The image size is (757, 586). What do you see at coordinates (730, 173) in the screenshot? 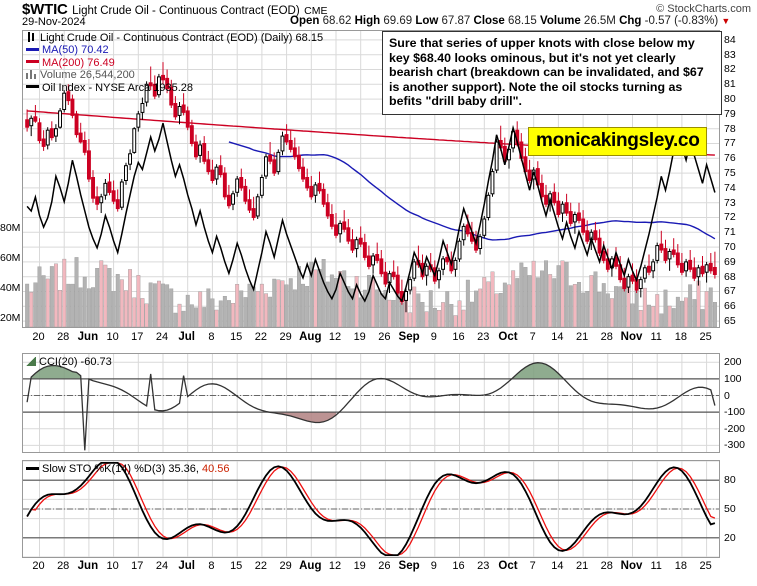
I see `price-y-tick: 75` at bounding box center [730, 173].